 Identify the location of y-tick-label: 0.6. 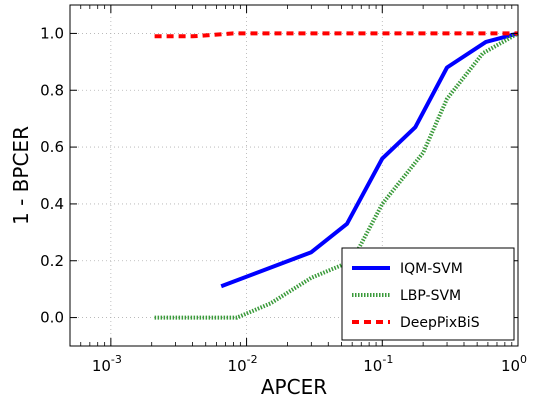
(52, 147).